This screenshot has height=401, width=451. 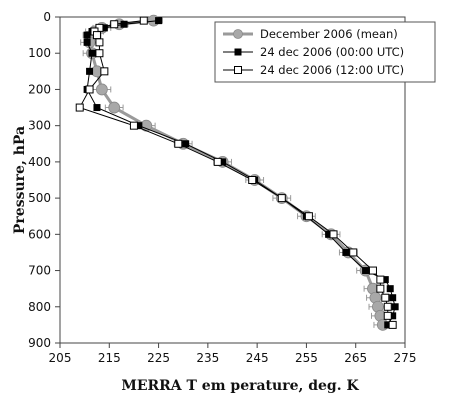 What do you see at coordinates (20, 180) in the screenshot?
I see `y-axis-label: Pressure, hPa` at bounding box center [20, 180].